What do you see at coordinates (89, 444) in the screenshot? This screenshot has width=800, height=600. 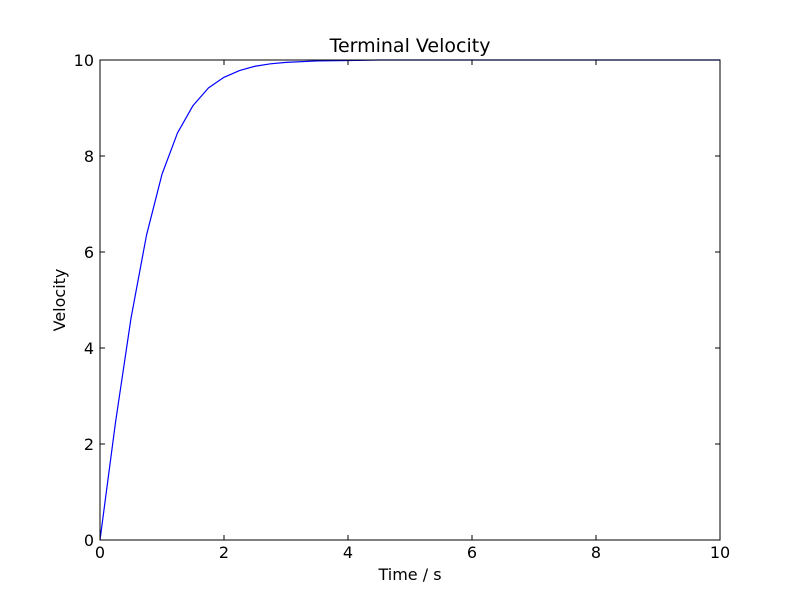 I see `y-tick-label: 2` at bounding box center [89, 444].